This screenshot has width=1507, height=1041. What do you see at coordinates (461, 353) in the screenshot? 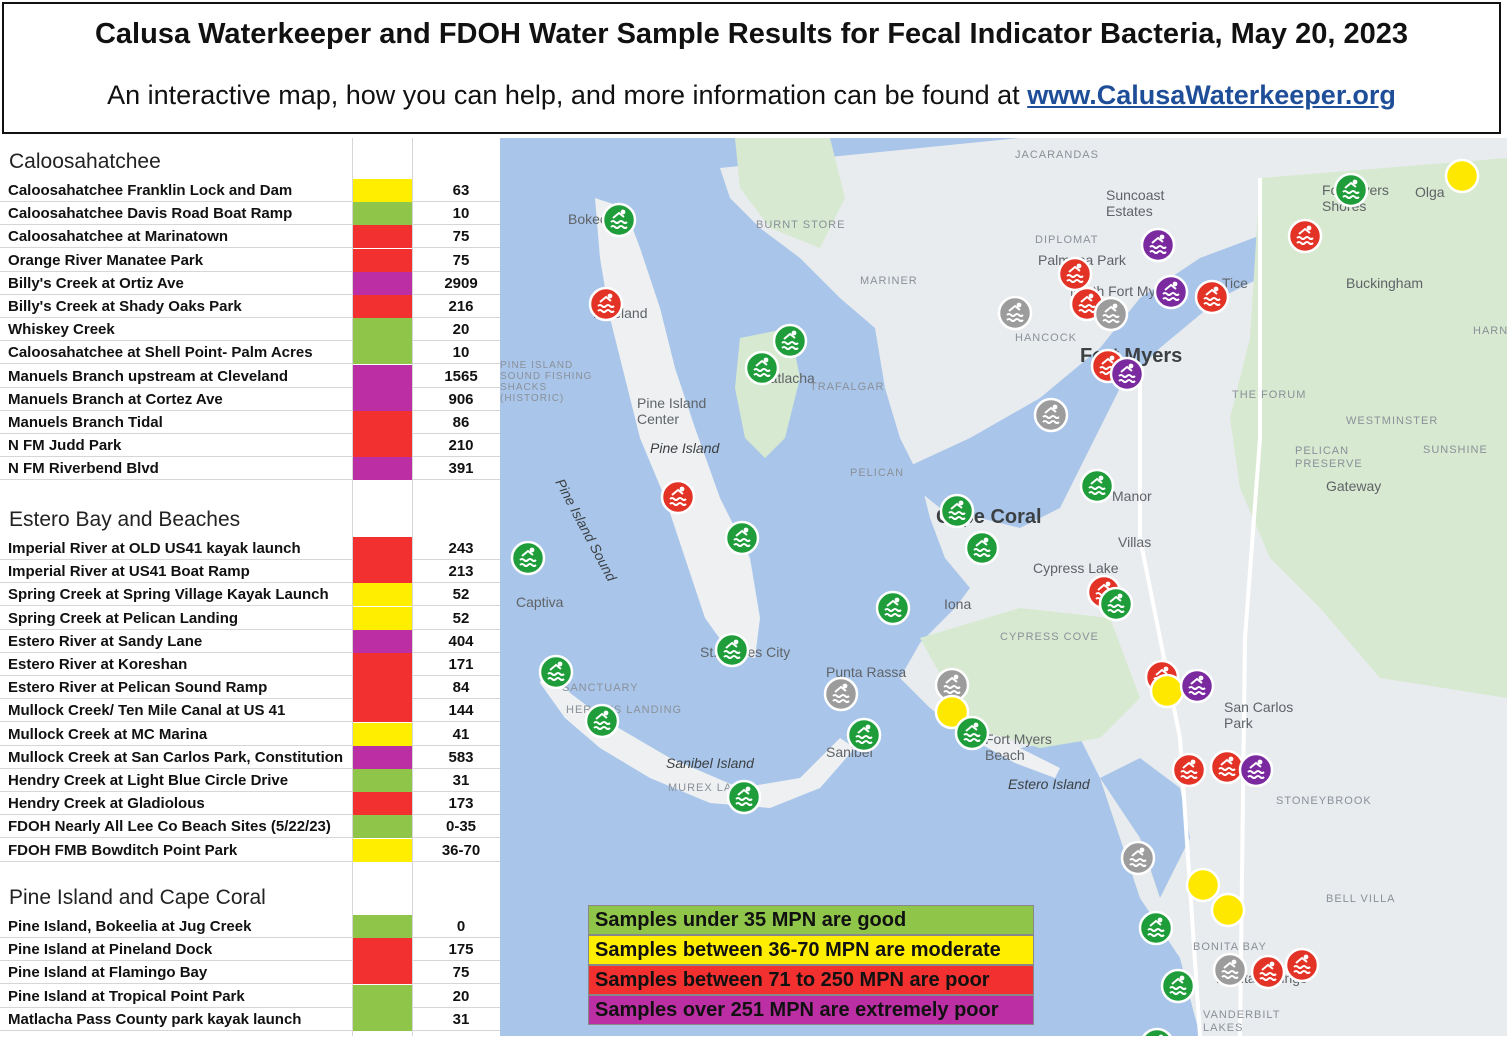
I see `mpn-value: 10` at bounding box center [461, 353].